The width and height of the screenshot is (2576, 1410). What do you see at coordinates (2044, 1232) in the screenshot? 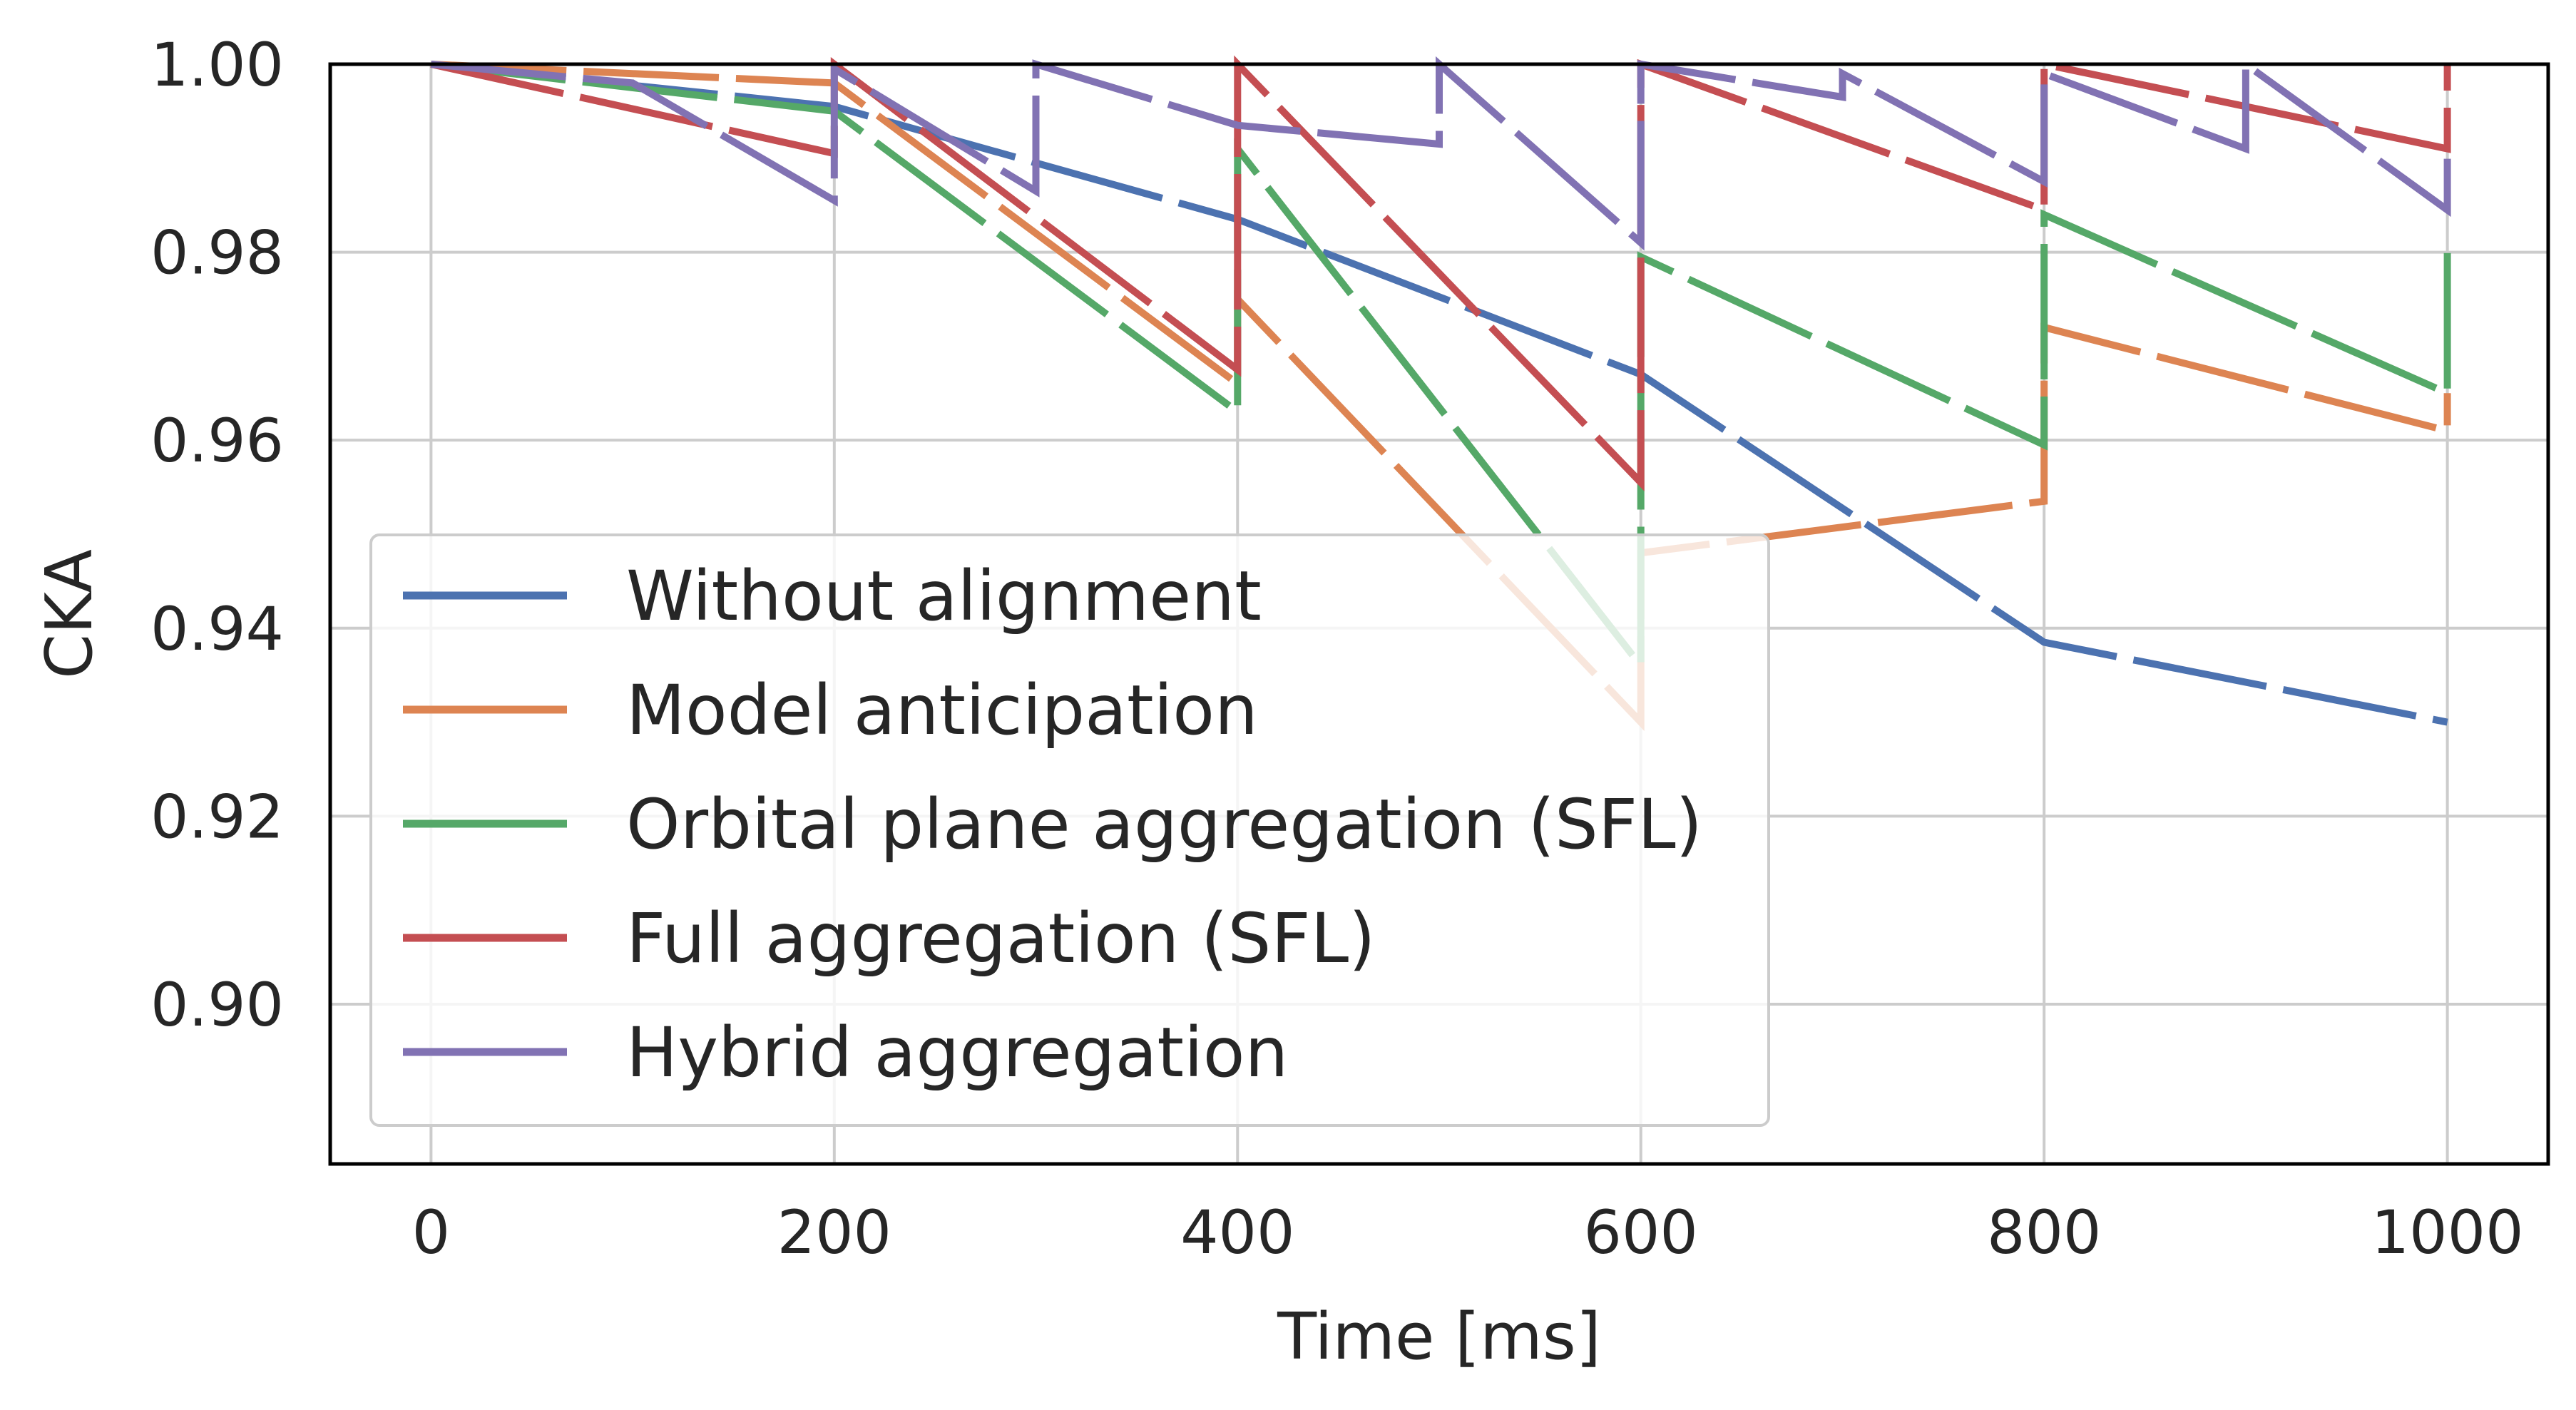
I see `x-tick-label: 800` at bounding box center [2044, 1232].